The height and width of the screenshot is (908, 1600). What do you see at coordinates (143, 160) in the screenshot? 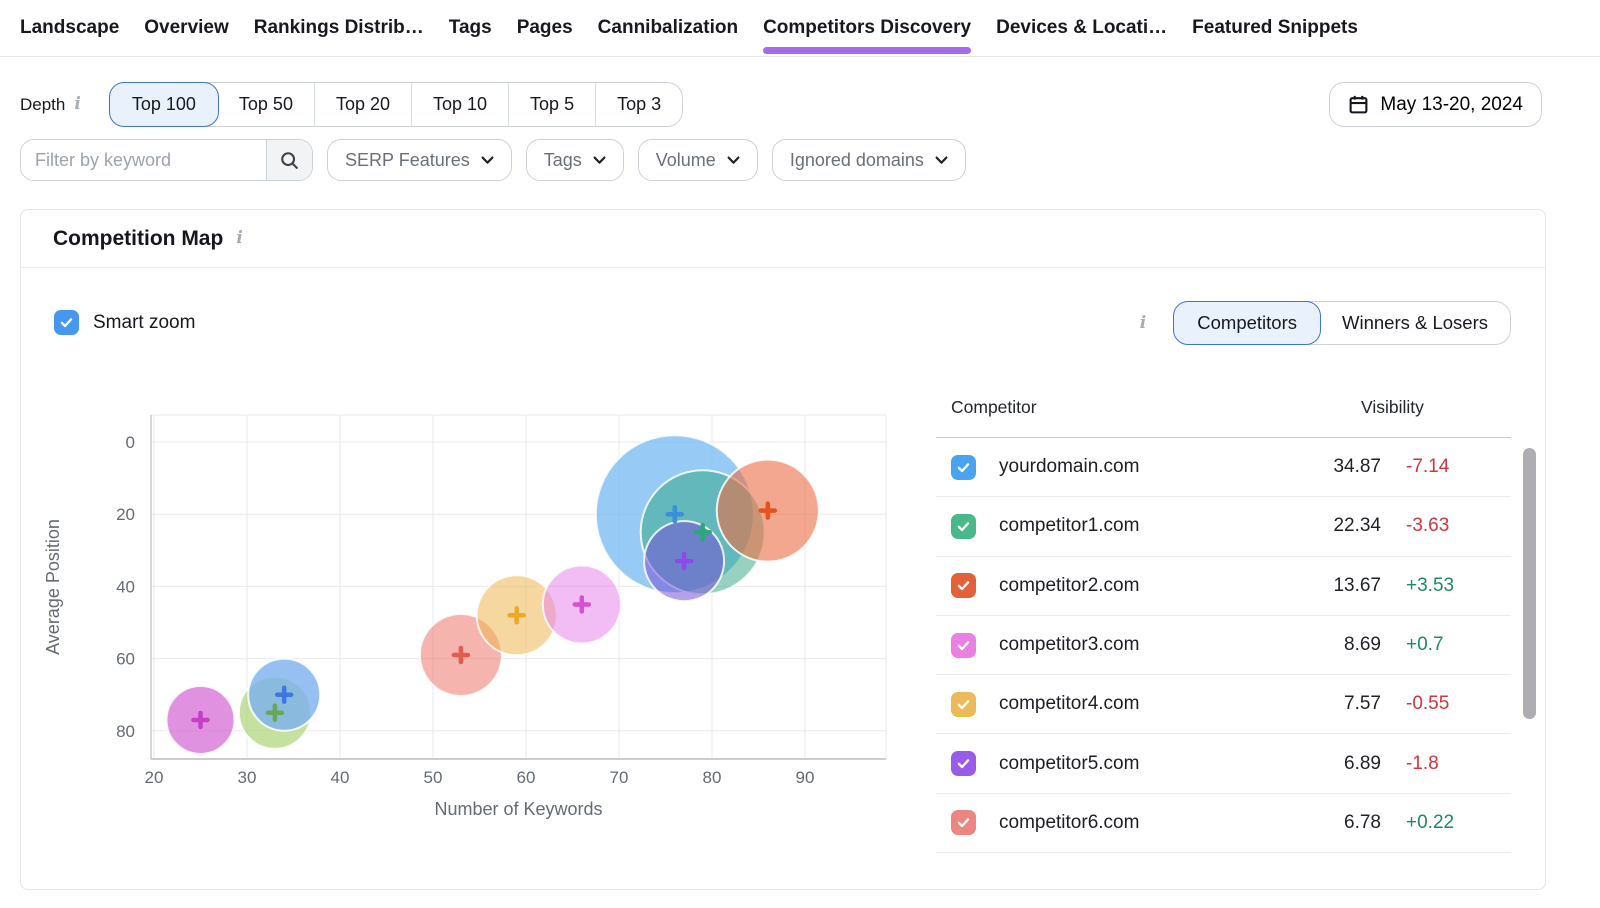
I see `keyword-filter-input` at bounding box center [143, 160].